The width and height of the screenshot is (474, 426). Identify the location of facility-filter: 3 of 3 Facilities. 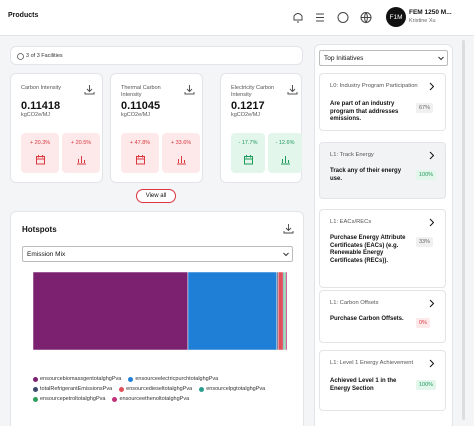
(156, 55).